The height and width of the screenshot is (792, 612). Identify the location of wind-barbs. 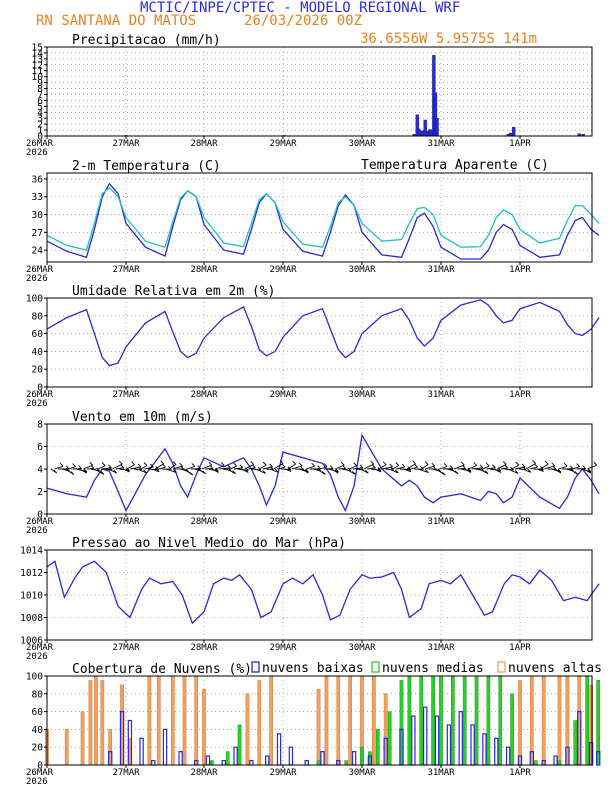
(324, 468).